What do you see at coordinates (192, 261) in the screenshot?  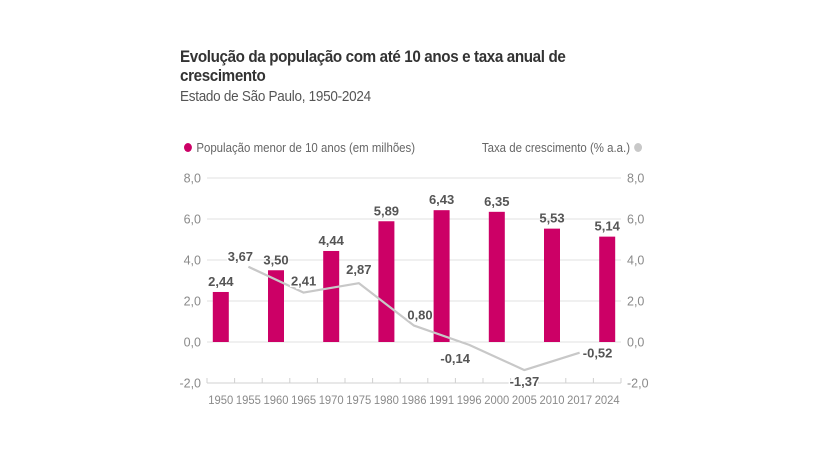 I see `y-tick-label-left: 4,0` at bounding box center [192, 261].